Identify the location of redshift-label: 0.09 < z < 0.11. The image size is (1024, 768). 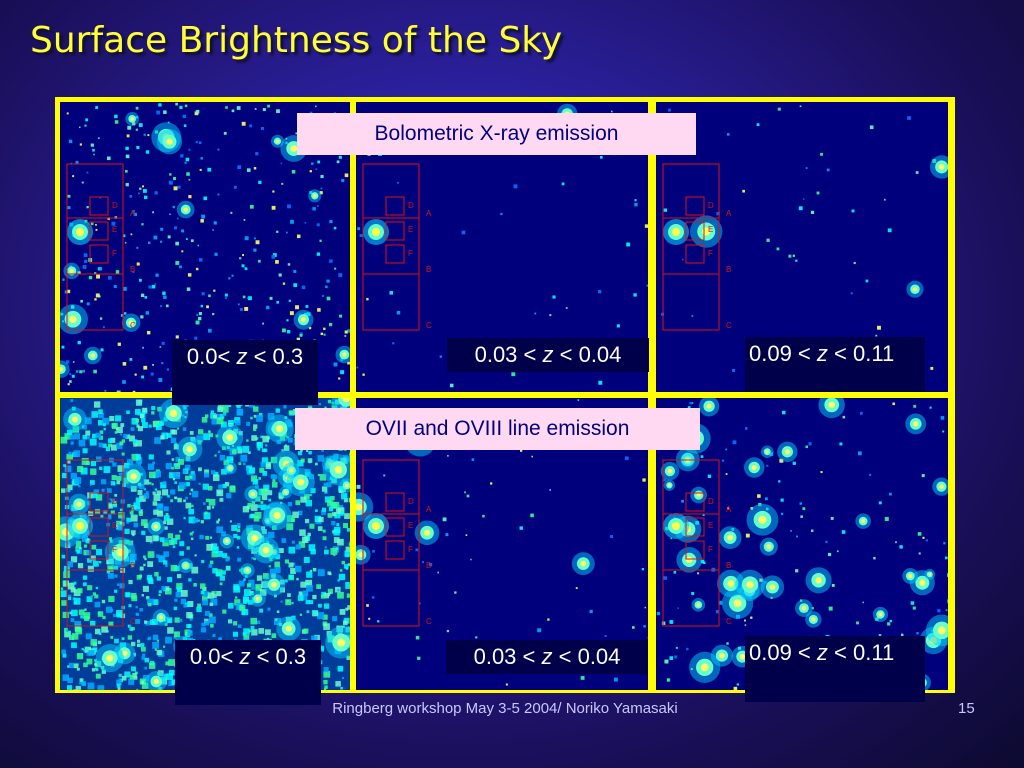
(835, 669).